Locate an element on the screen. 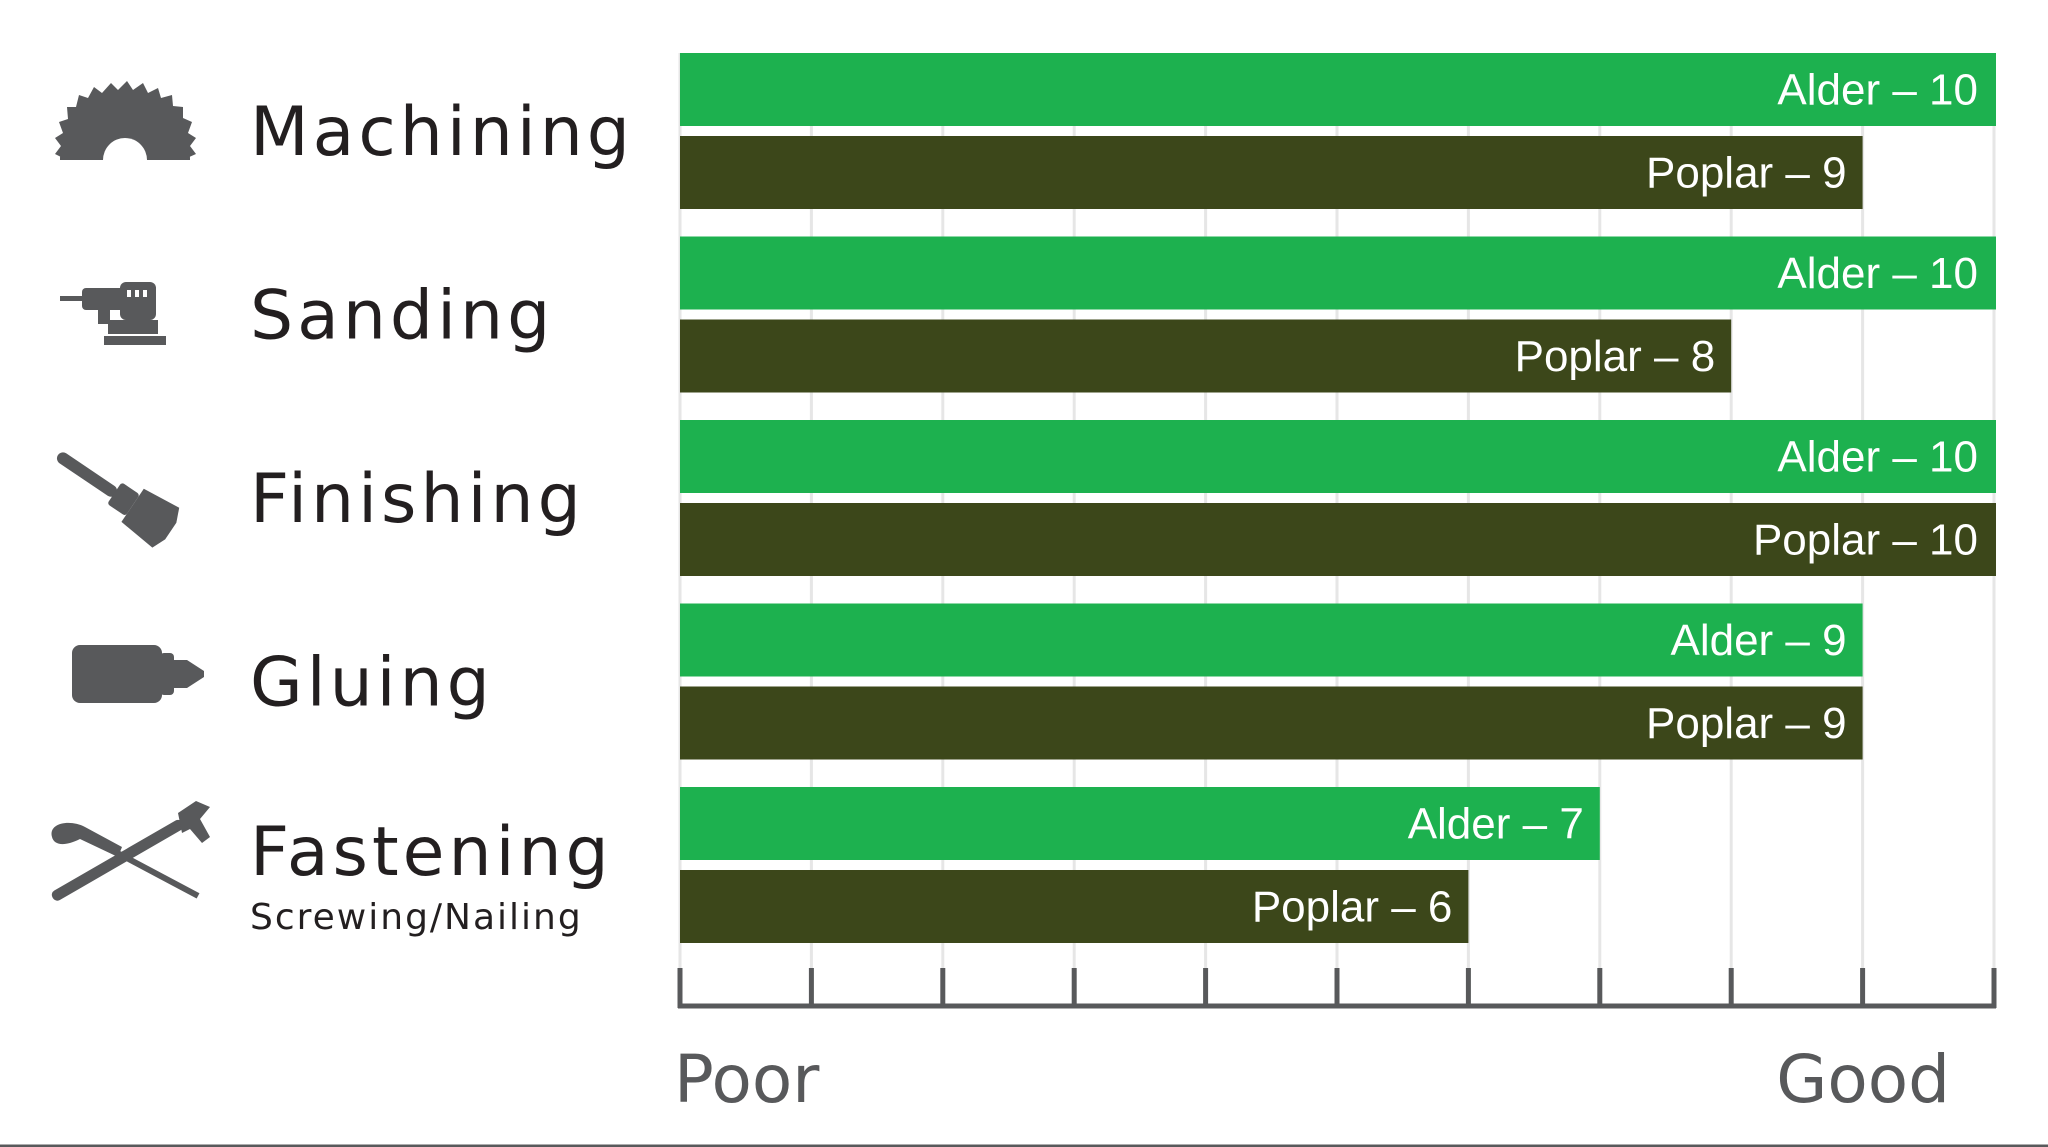 The height and width of the screenshot is (1147, 2048). bar-value-label: Alder – 7 is located at coordinates (1496, 824).